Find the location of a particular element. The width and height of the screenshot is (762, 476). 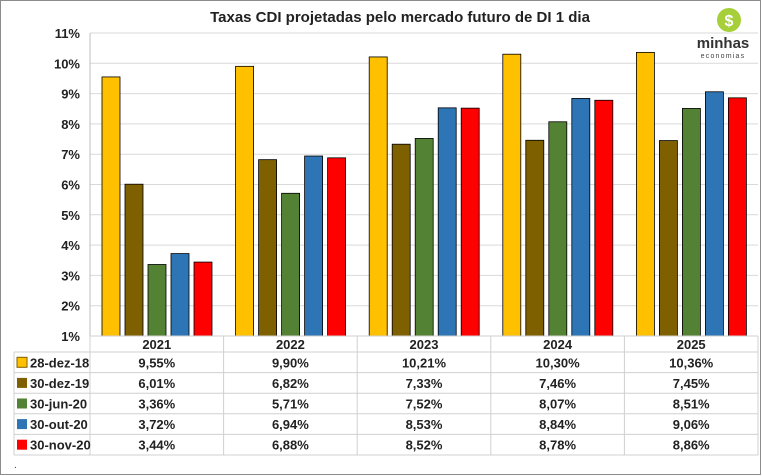

bar-30-jun-20-2025 is located at coordinates (691, 222).